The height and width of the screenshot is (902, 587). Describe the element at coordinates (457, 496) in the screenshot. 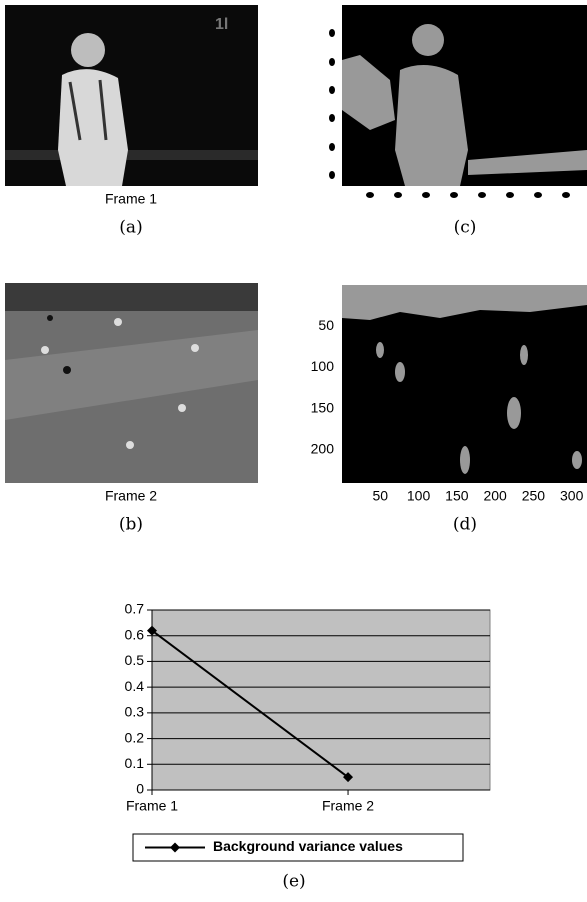

I see `x-tick-label: 150` at that location.